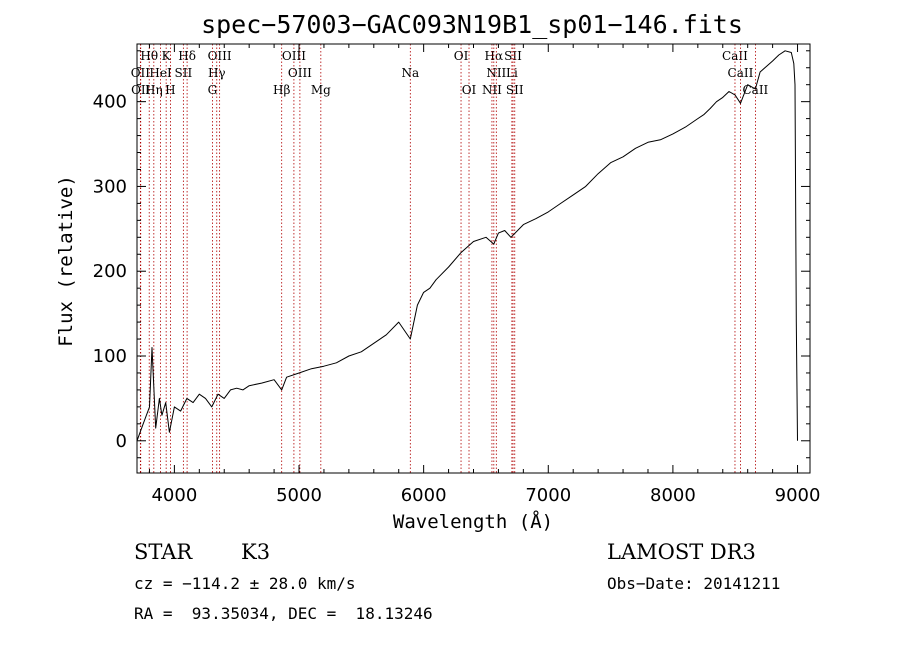 The image size is (900, 649). Describe the element at coordinates (187, 56) in the screenshot. I see `line-label: Hδ` at that location.